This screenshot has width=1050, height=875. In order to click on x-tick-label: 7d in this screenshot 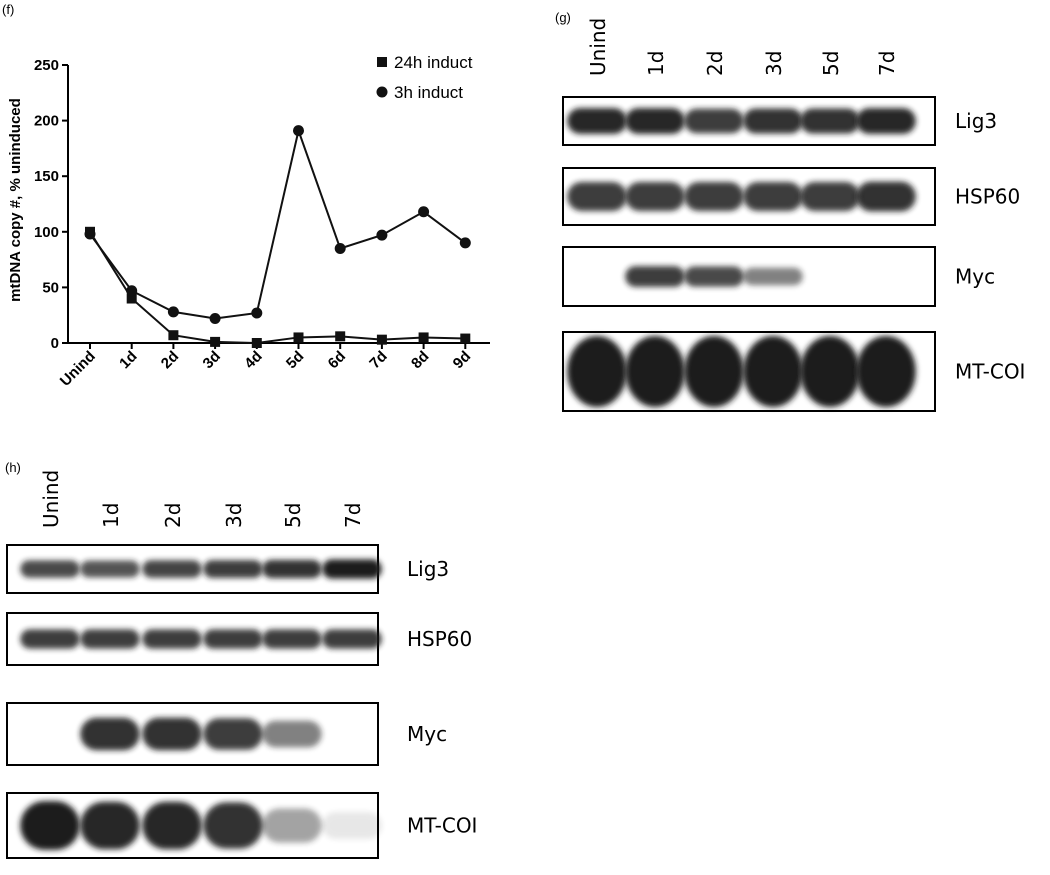, I will do `click(378, 360)`.